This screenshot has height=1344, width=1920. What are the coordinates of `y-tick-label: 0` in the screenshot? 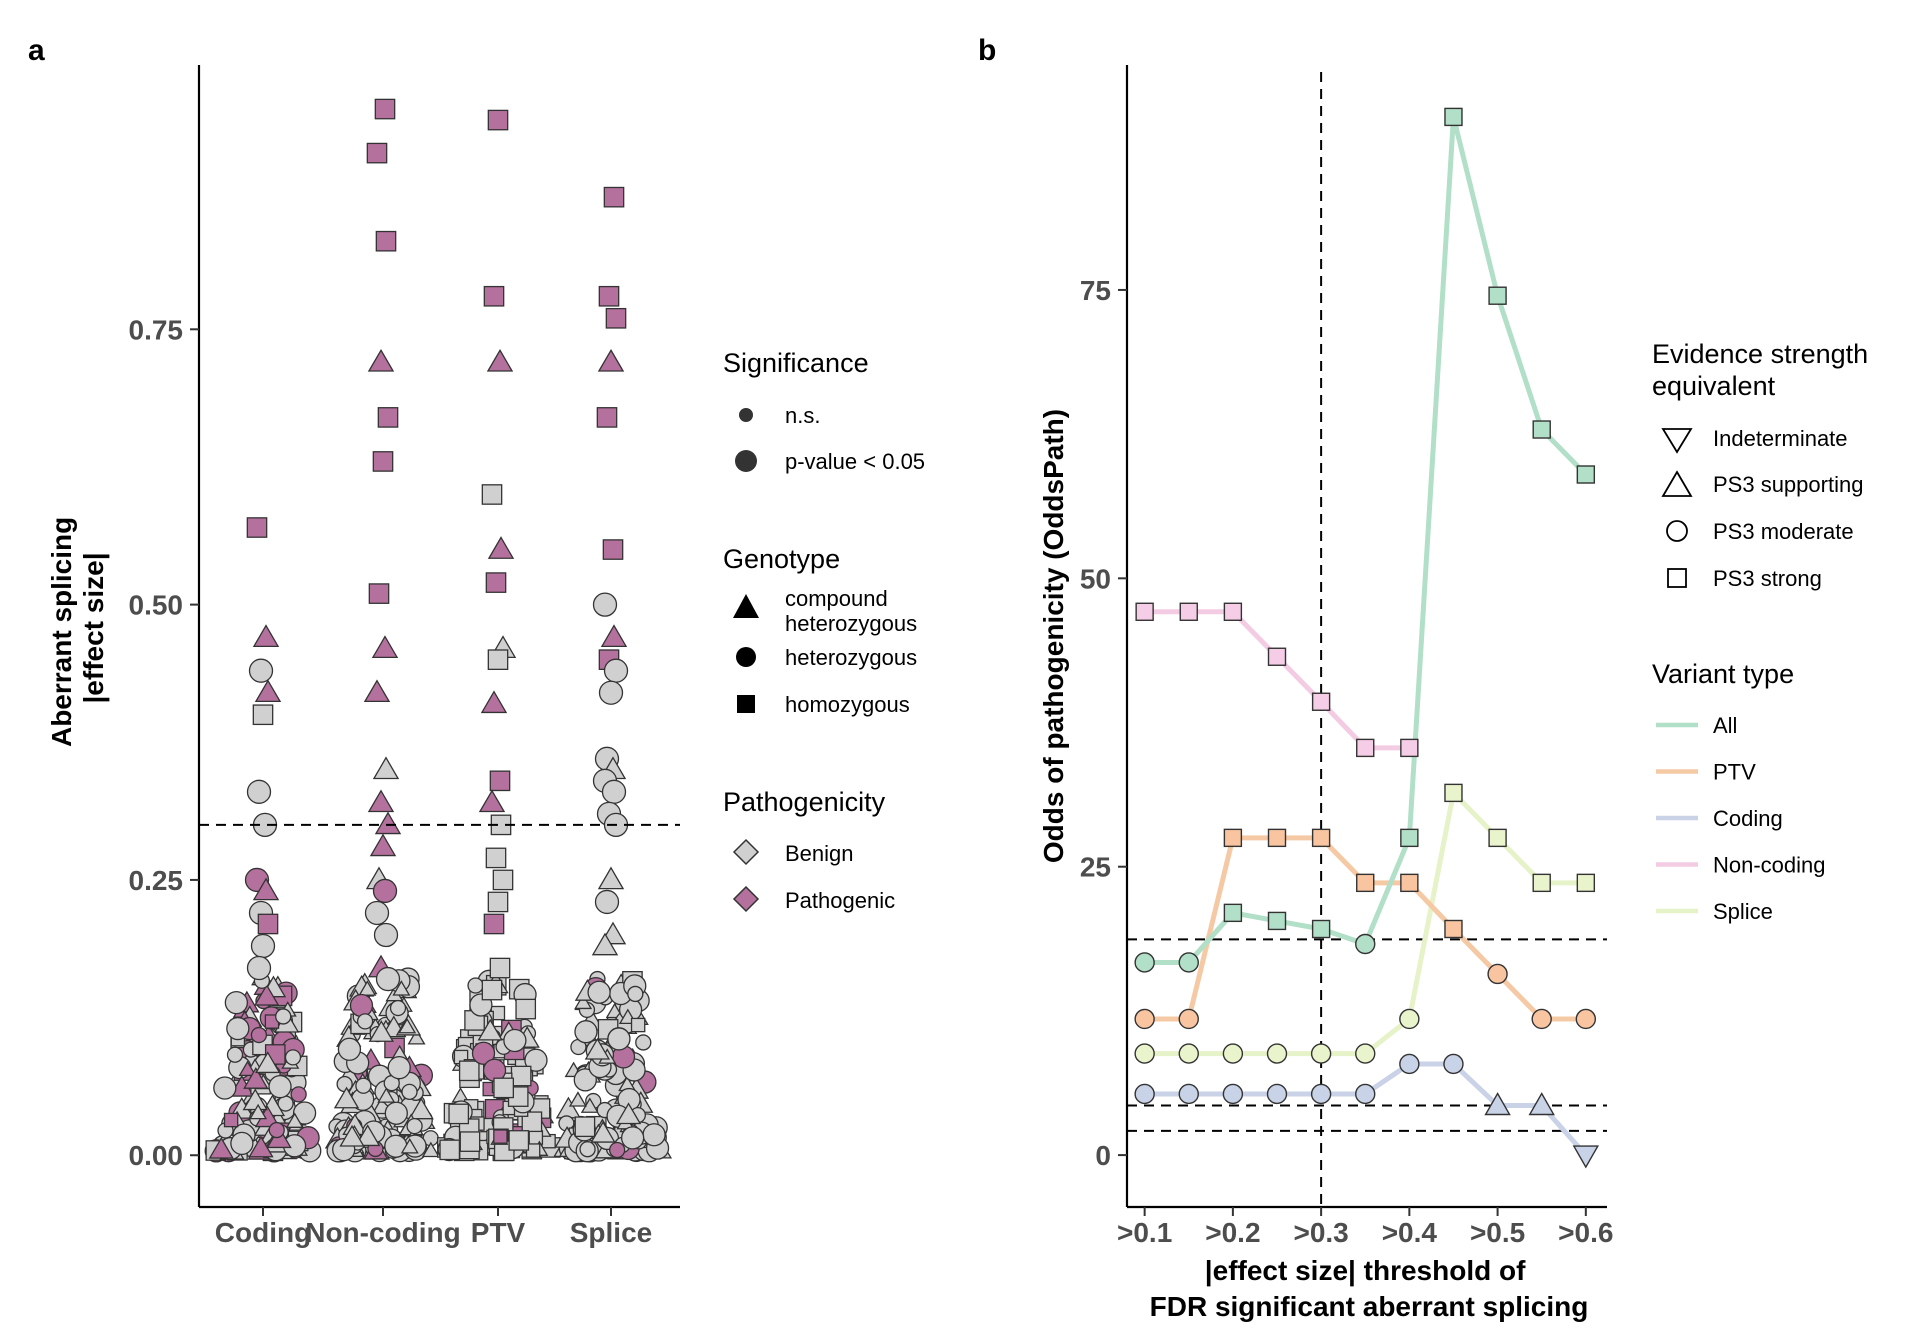 It's located at (1103, 1155).